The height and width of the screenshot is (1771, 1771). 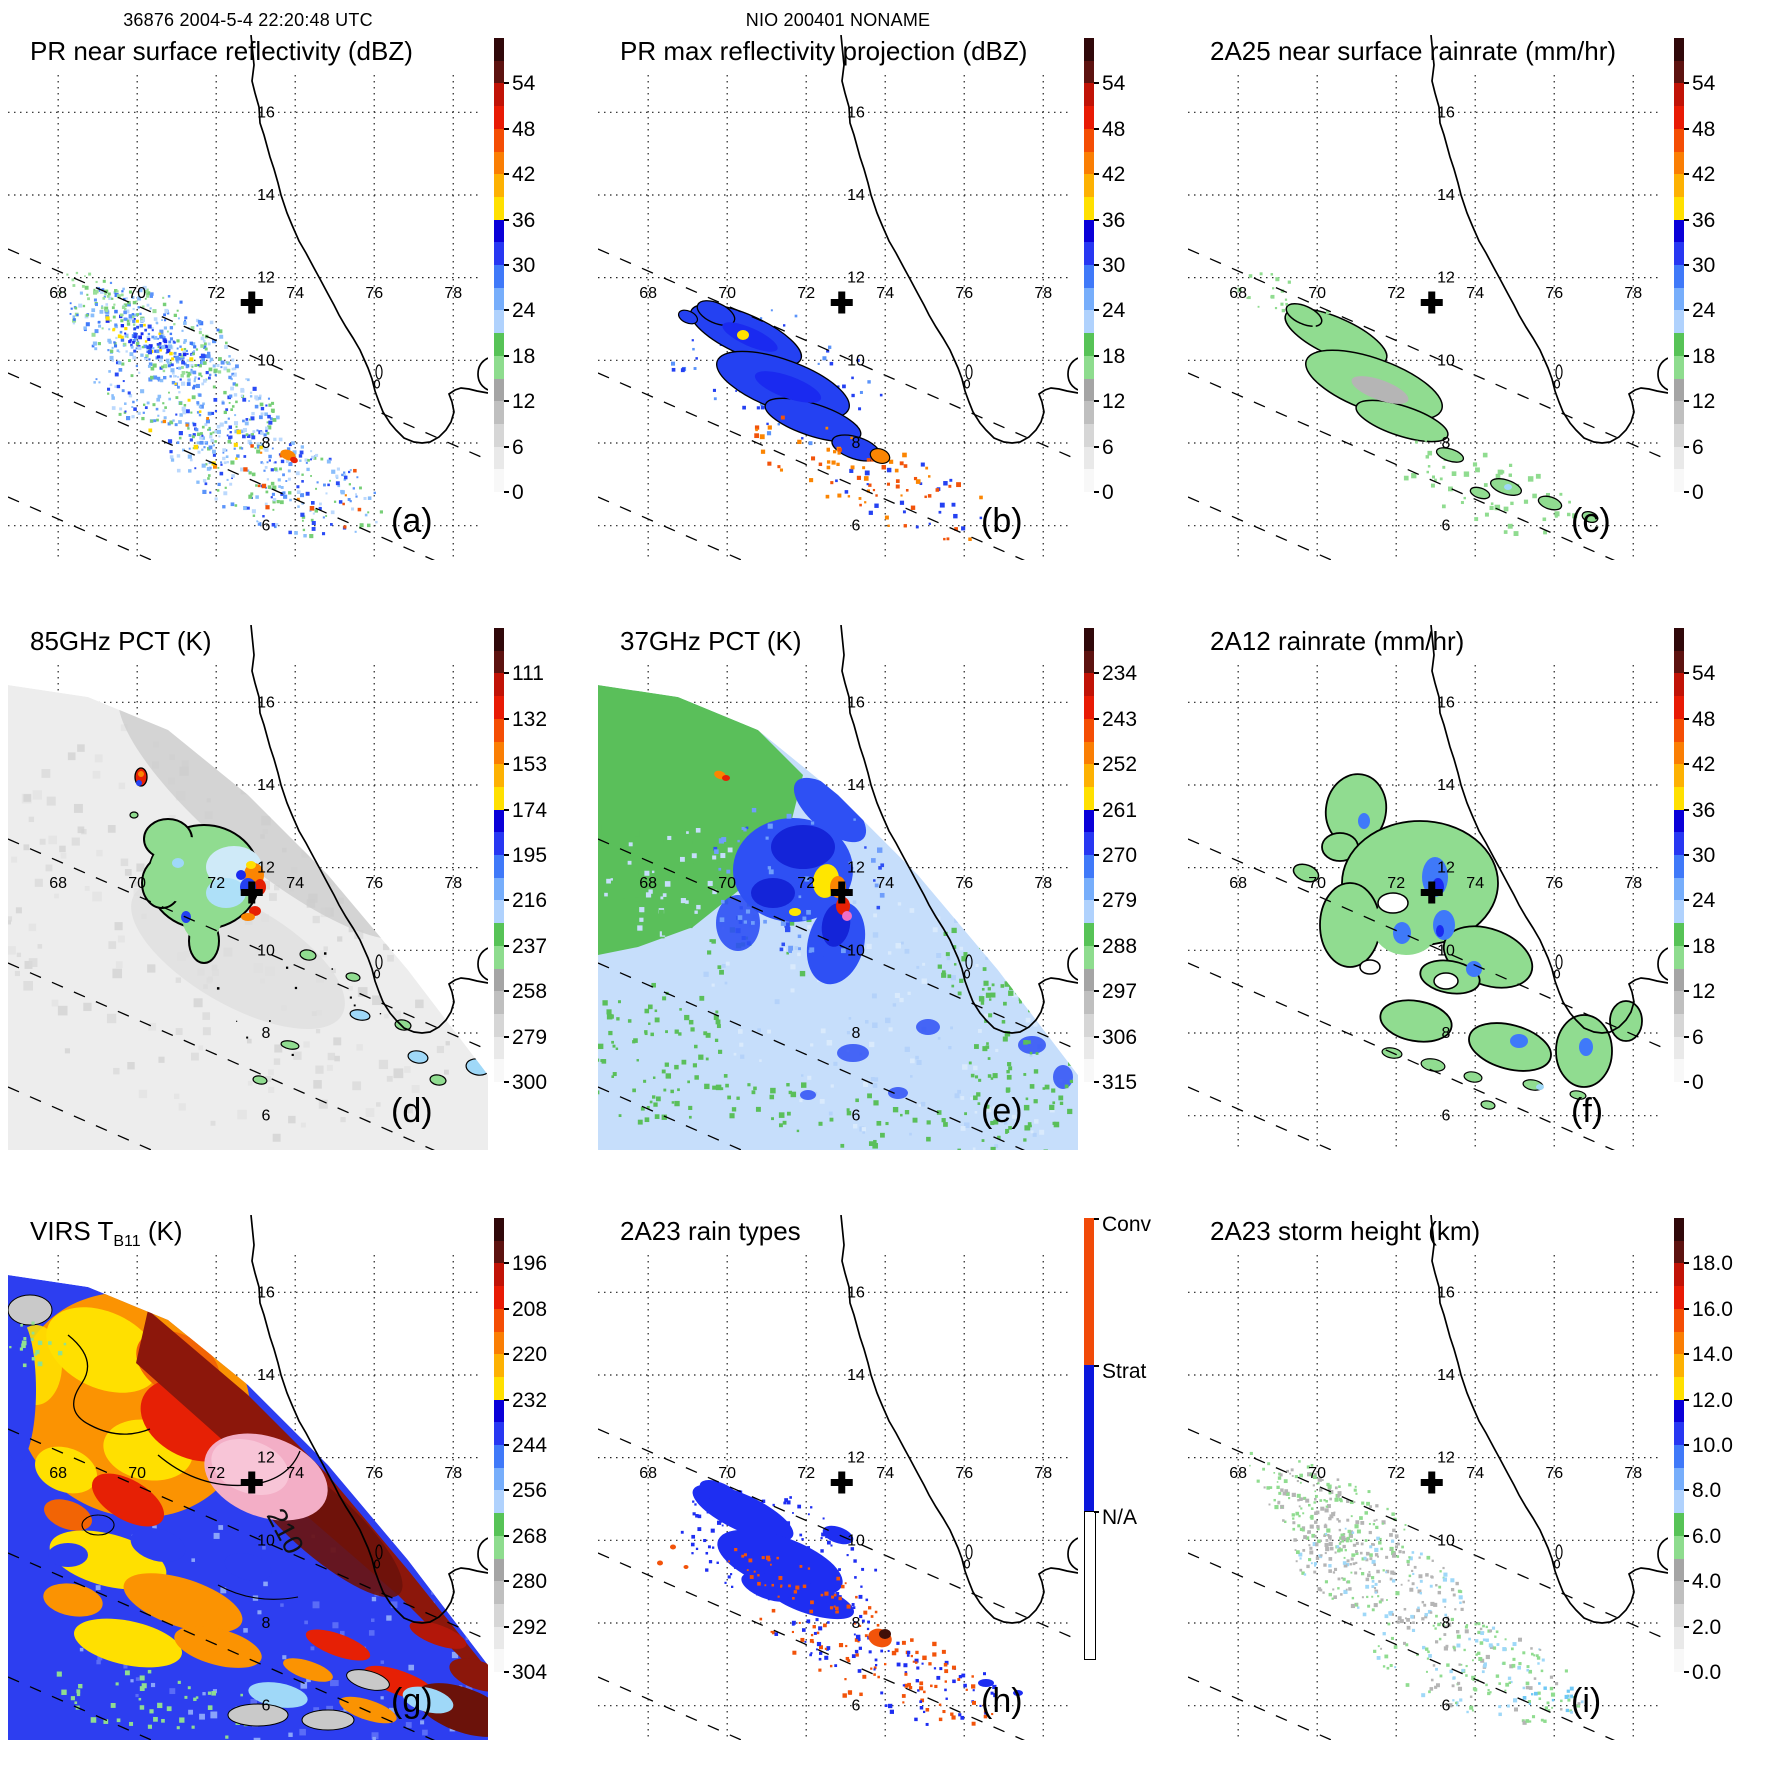 I want to click on colorbar-tick-label: 258, so click(x=530, y=992).